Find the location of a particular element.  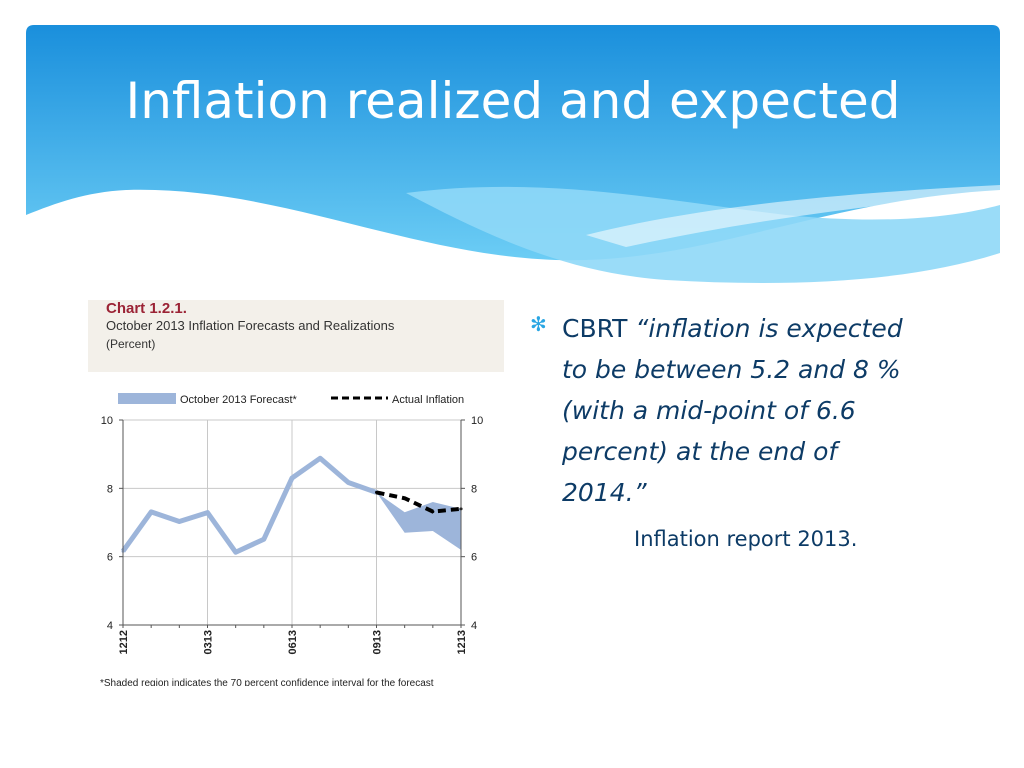

header-wave-light is located at coordinates (703, 234).